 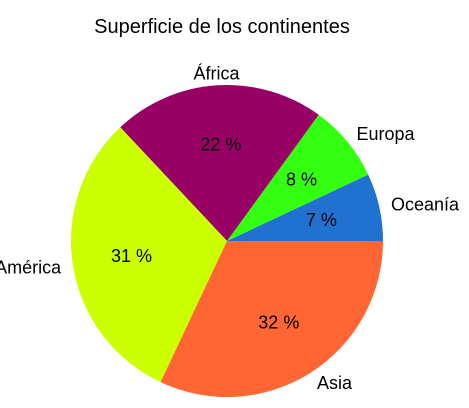 What do you see at coordinates (385, 134) in the screenshot?
I see `pie-category-label-1: Europa` at bounding box center [385, 134].